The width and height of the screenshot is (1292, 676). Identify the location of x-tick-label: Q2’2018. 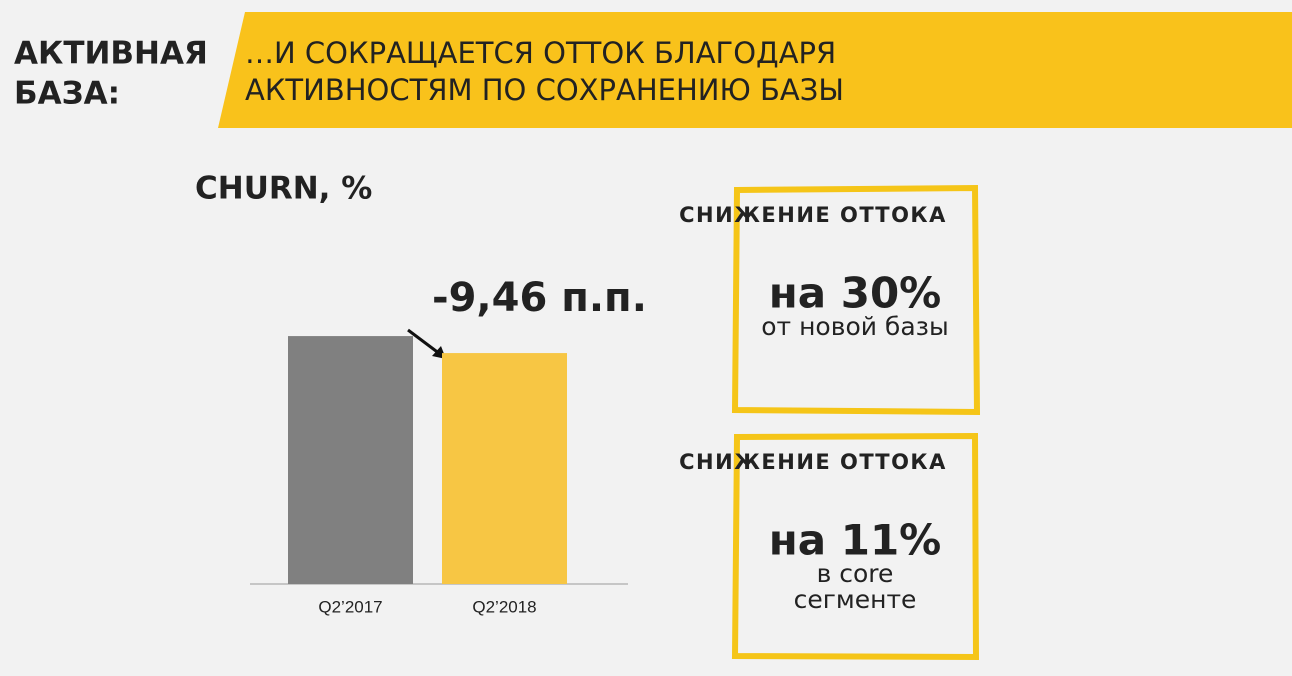
(504, 606).